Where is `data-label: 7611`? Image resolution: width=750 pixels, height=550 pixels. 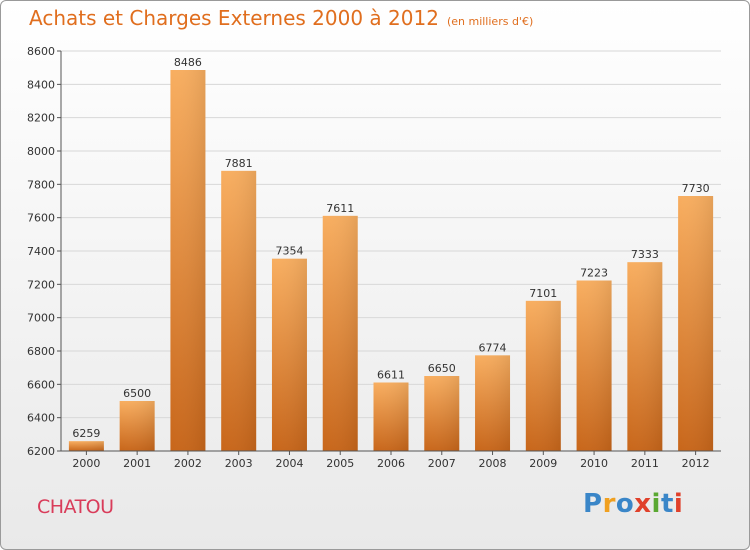 data-label: 7611 is located at coordinates (340, 208).